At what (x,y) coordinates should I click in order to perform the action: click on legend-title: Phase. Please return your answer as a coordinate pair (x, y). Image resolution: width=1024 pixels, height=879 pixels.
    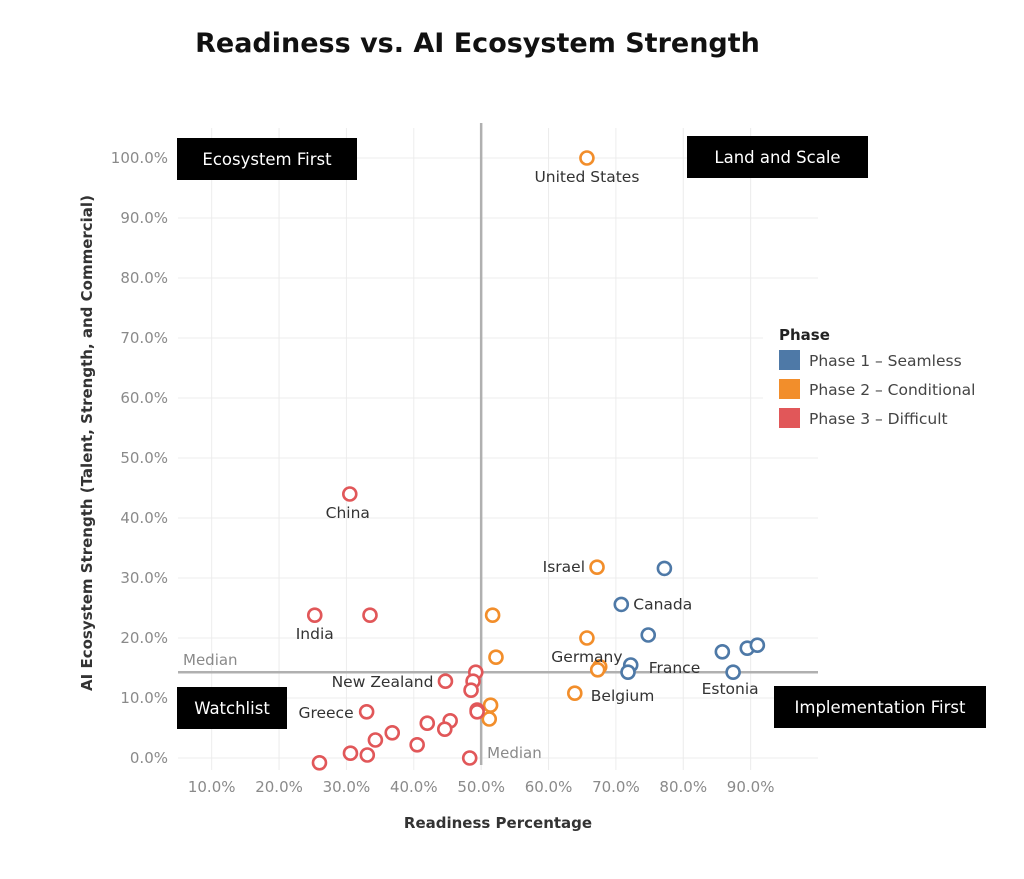
    Looking at the image, I should click on (804, 335).